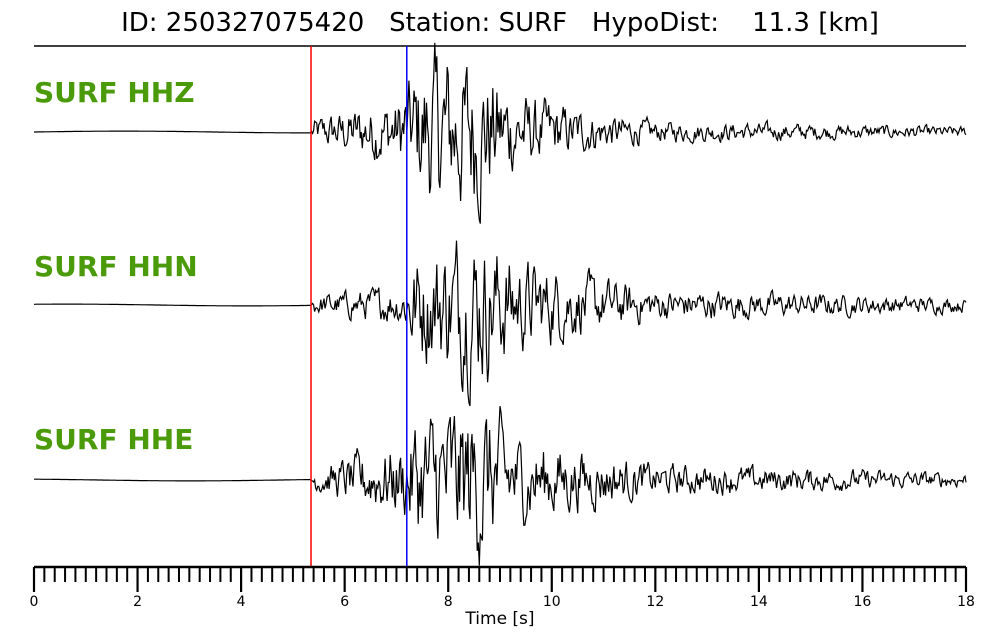  What do you see at coordinates (478, 23) in the screenshot?
I see `station-name: Station: SURF` at bounding box center [478, 23].